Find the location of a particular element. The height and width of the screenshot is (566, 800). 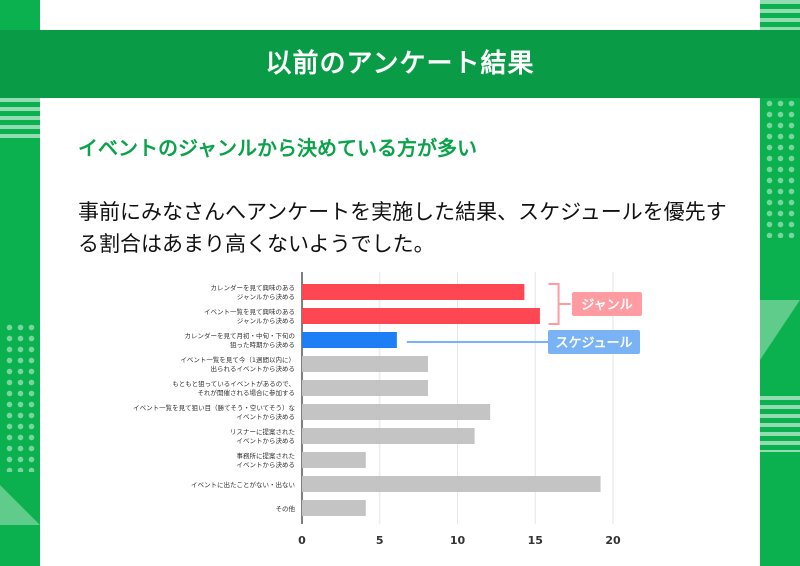

category-label: 狙った時期から決める is located at coordinates (262, 344).